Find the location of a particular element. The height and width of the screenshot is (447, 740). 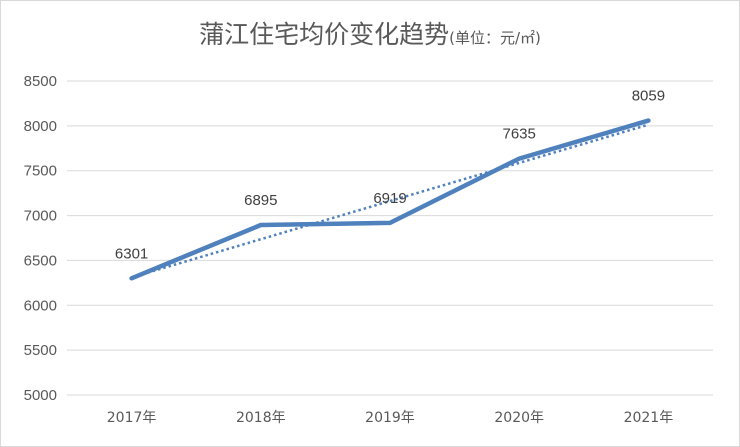

y-tick-label: 8000 is located at coordinates (40, 126).